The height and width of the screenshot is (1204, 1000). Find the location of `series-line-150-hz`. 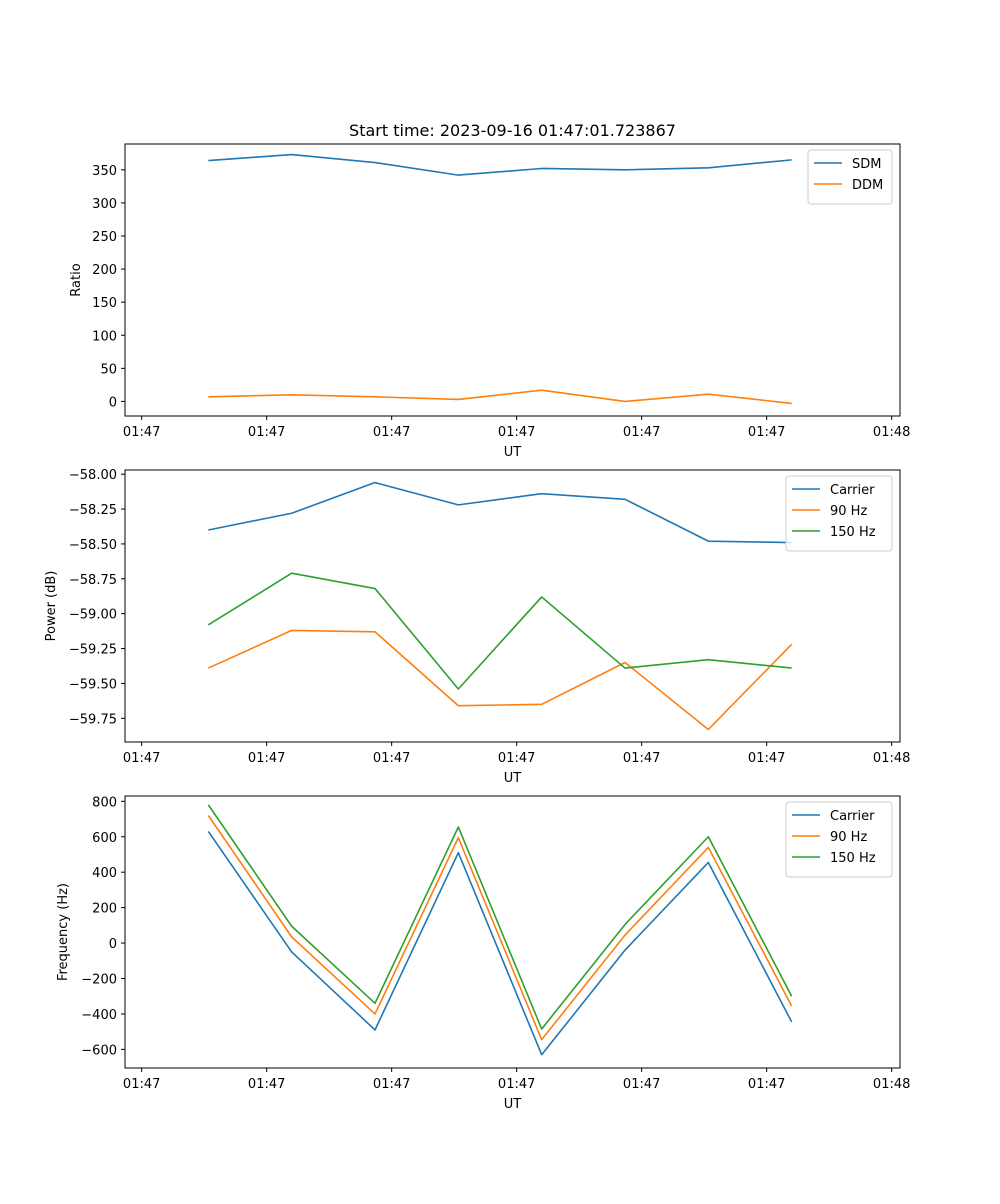

series-line-150-hz is located at coordinates (500, 917).